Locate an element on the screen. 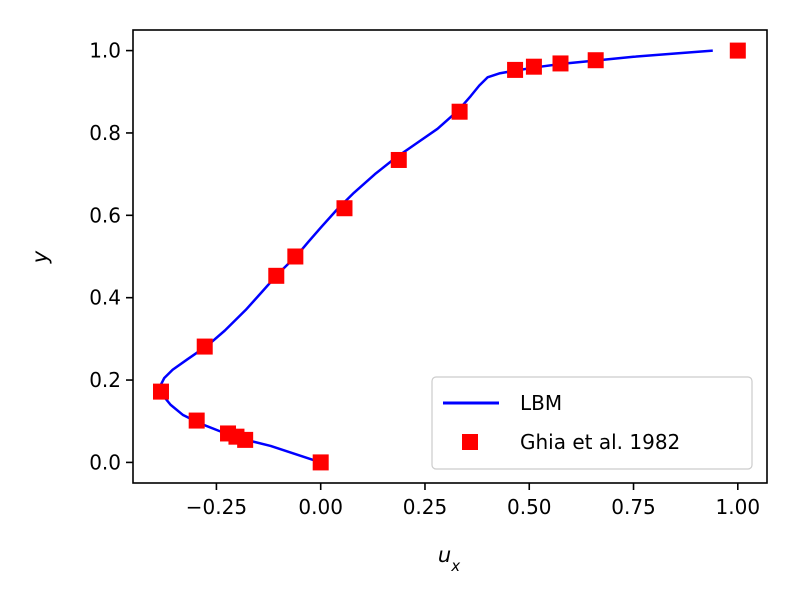 The width and height of the screenshot is (800, 600). y-tick-label: 1.0 is located at coordinates (105, 51).